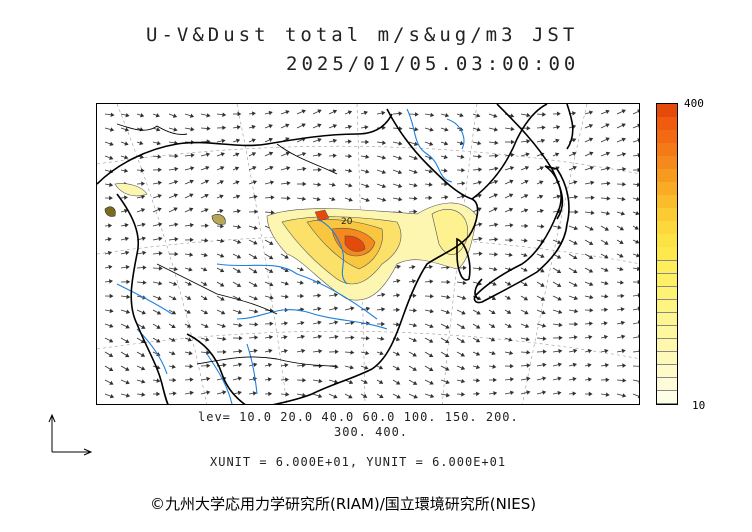  What do you see at coordinates (635, 351) in the screenshot?
I see `wind-arrow` at bounding box center [635, 351].